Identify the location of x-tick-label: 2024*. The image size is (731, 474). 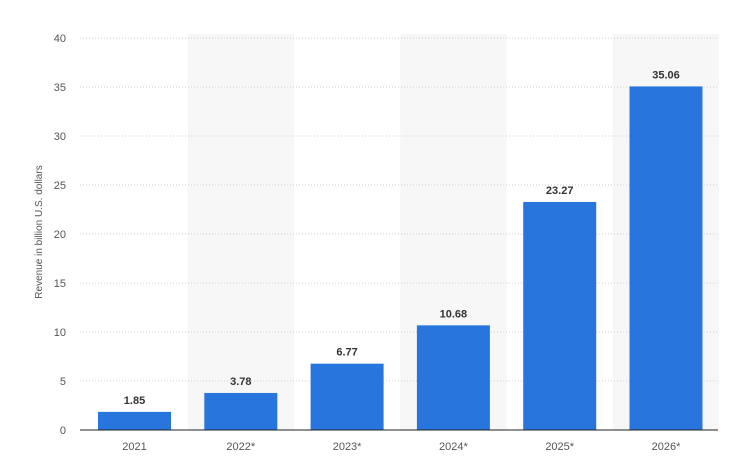
(453, 447).